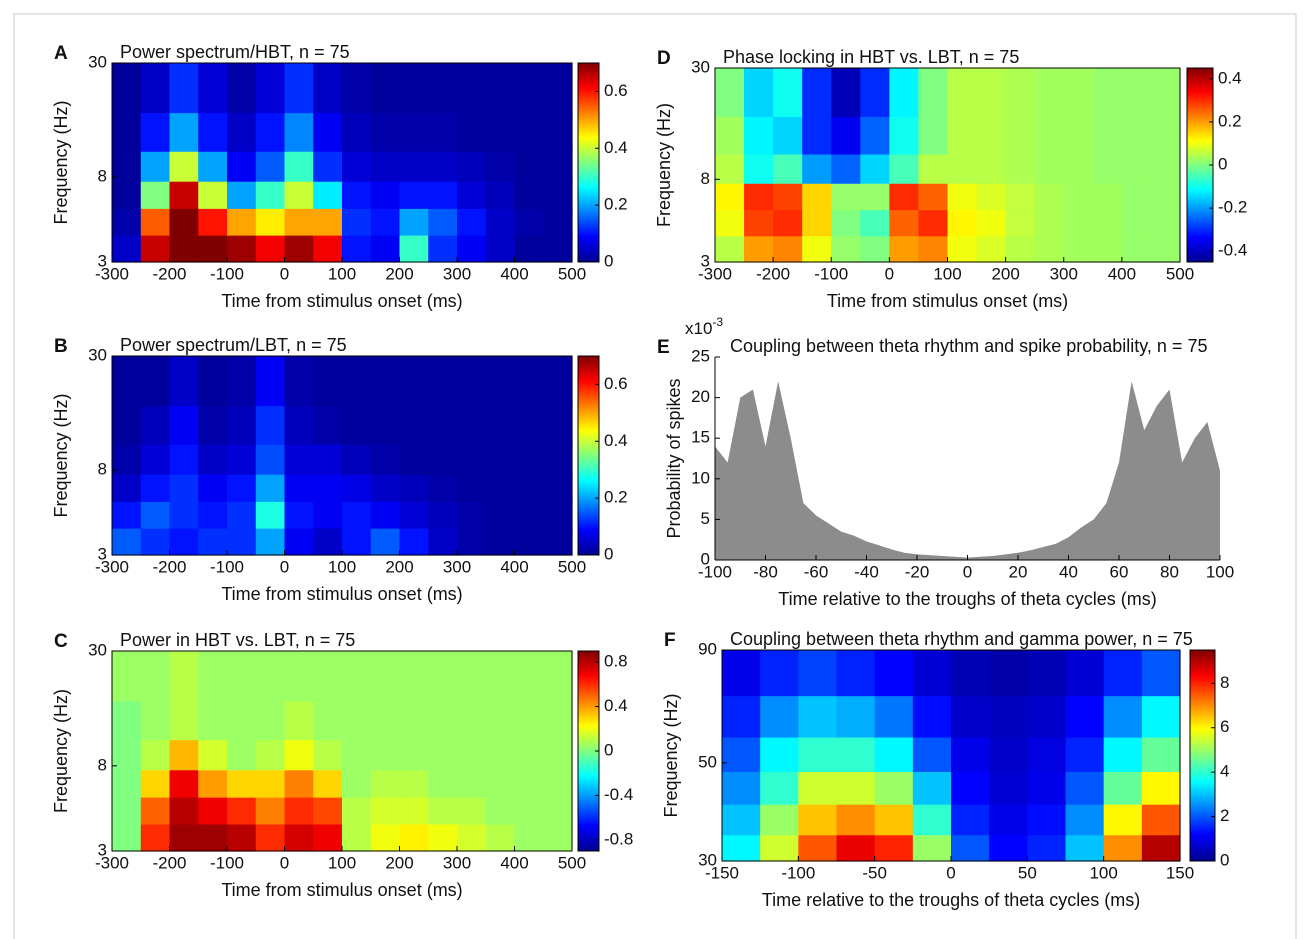 The height and width of the screenshot is (939, 1311). Describe the element at coordinates (608, 553) in the screenshot. I see `colorbar-tick-label: 0` at that location.